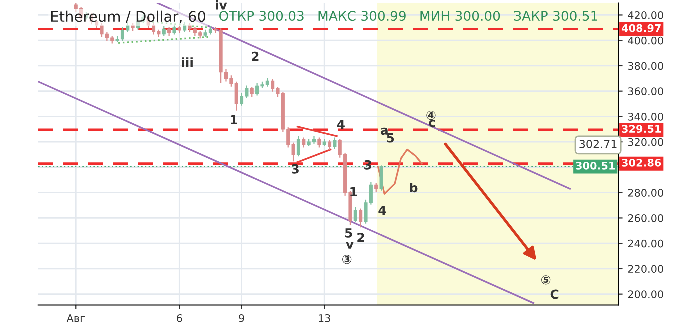  I want to click on annotation: 302.71, so click(598, 144).